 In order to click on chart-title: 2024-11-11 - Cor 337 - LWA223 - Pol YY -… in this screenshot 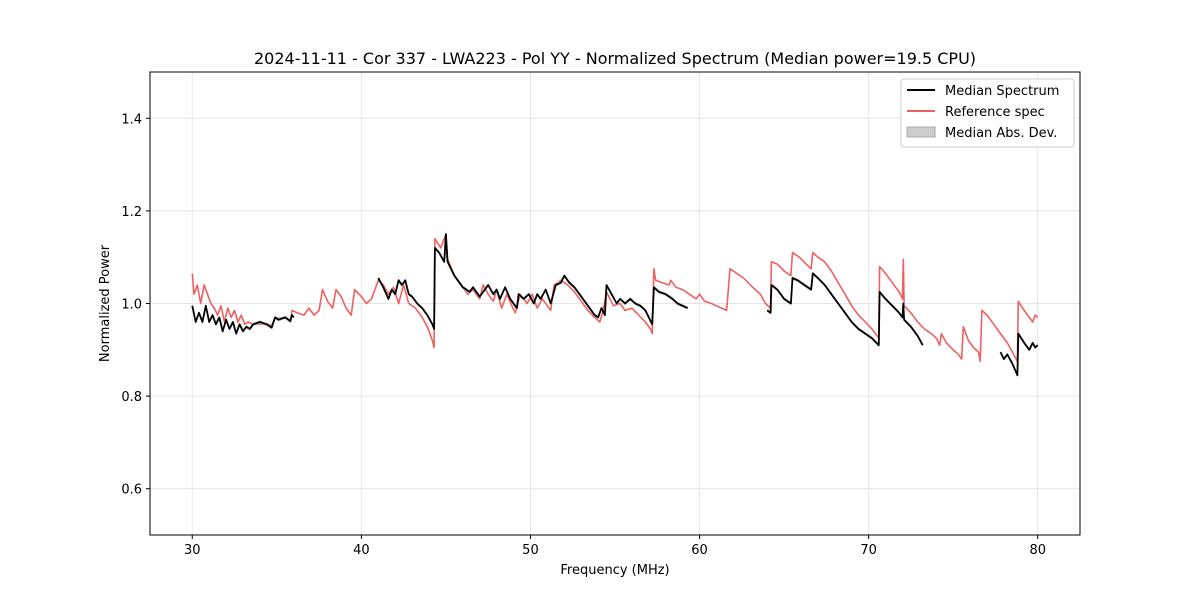, I will do `click(615, 58)`.